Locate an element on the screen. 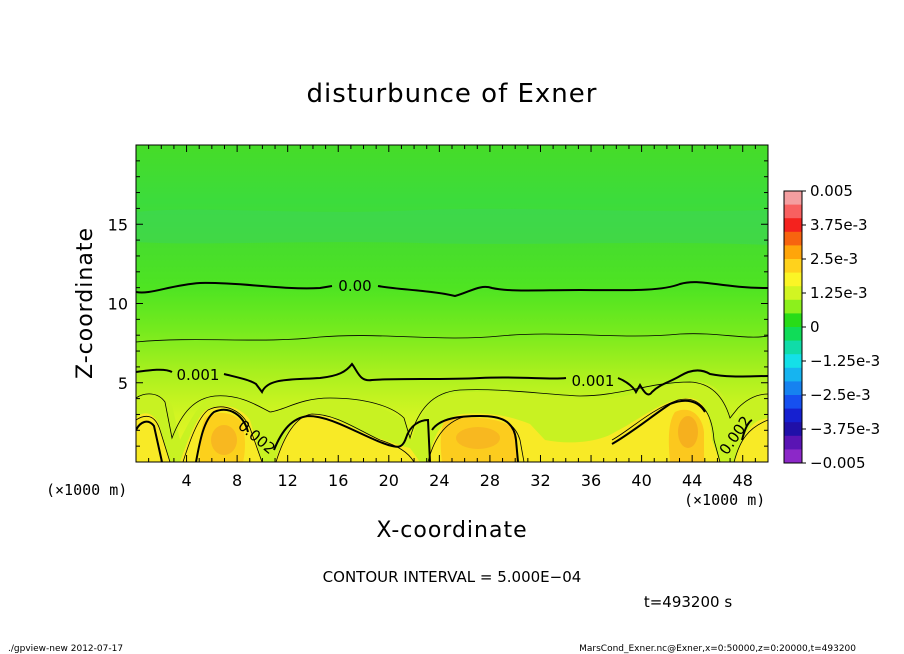 The image size is (904, 654). colorbar-label: 0.005 is located at coordinates (831, 191).